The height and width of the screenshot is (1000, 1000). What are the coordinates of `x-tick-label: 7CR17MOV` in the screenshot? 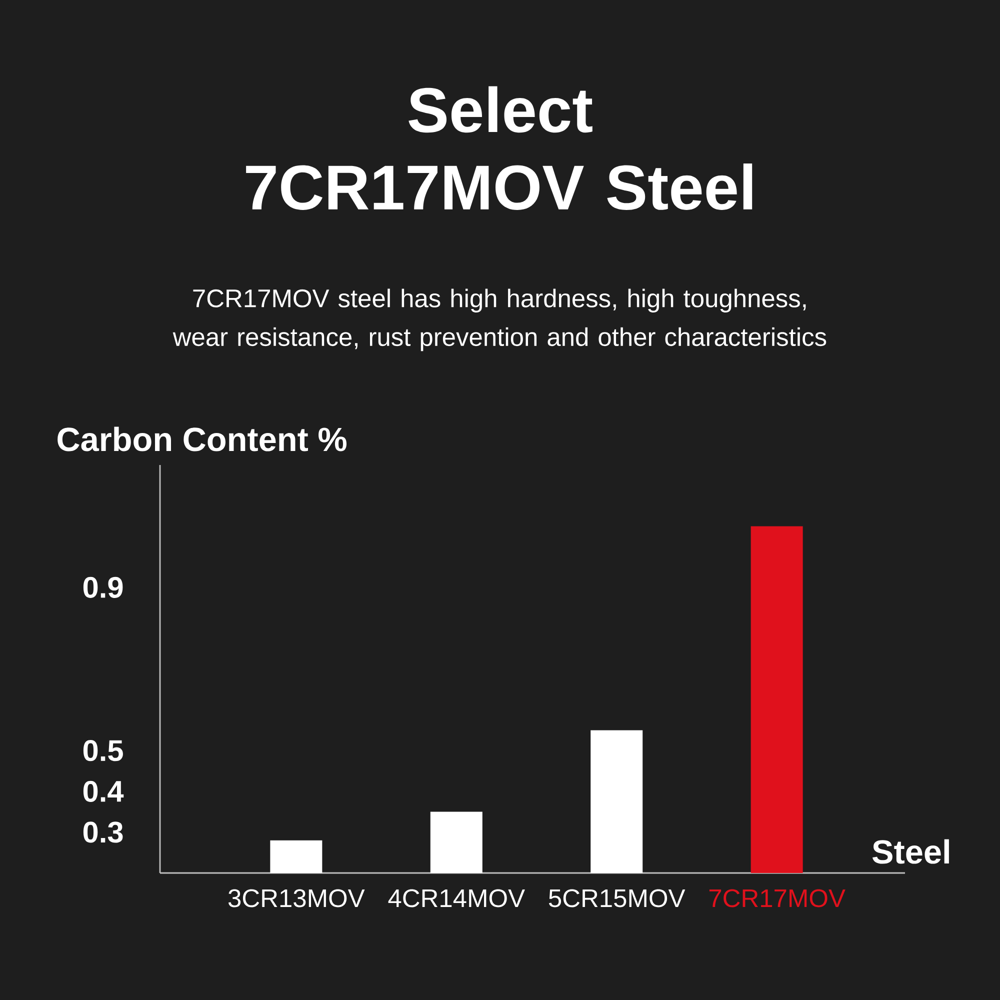 It's located at (777, 898).